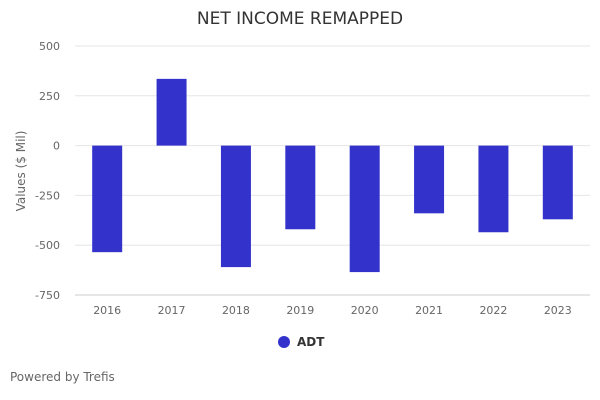  What do you see at coordinates (284, 342) in the screenshot?
I see `legend-marker-adt` at bounding box center [284, 342].